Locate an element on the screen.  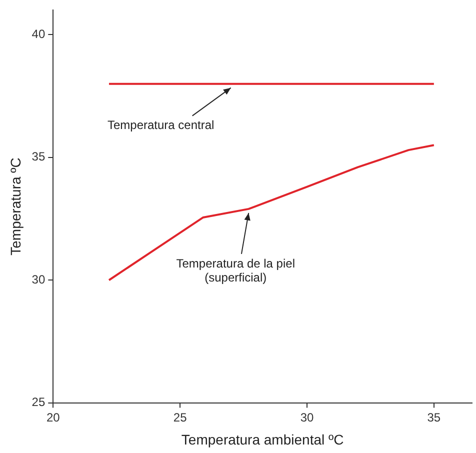
x-tick-label: 35 is located at coordinates (434, 417).